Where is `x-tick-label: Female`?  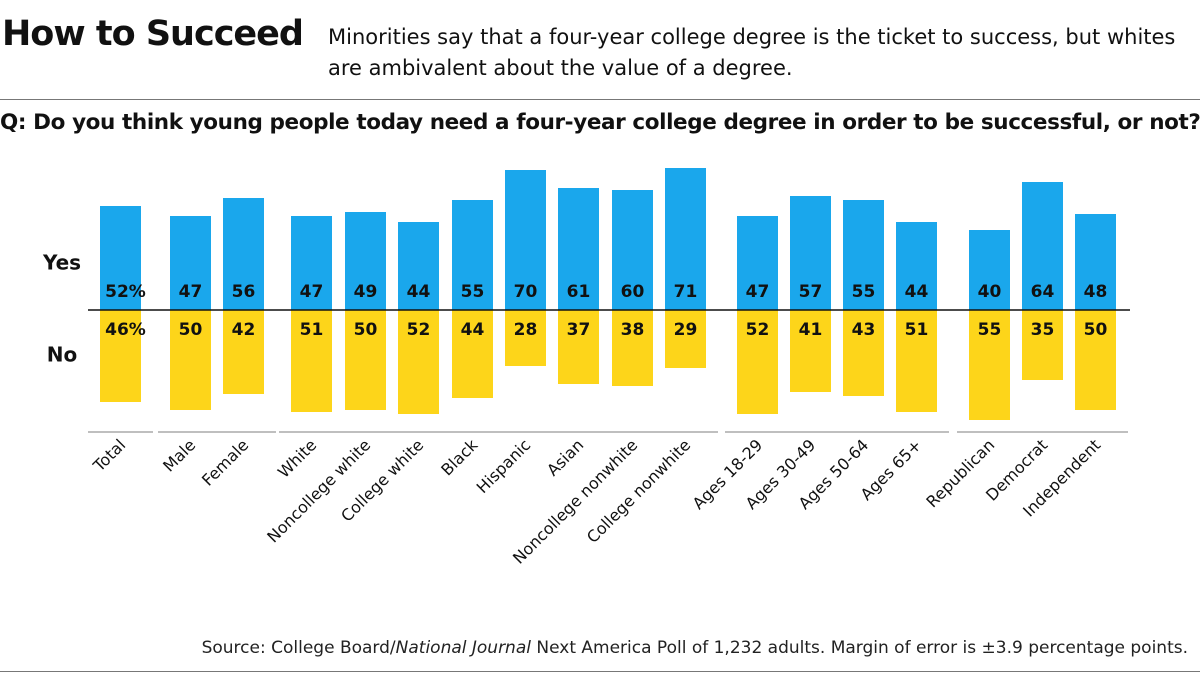 x-tick-label: Female is located at coordinates (225, 462).